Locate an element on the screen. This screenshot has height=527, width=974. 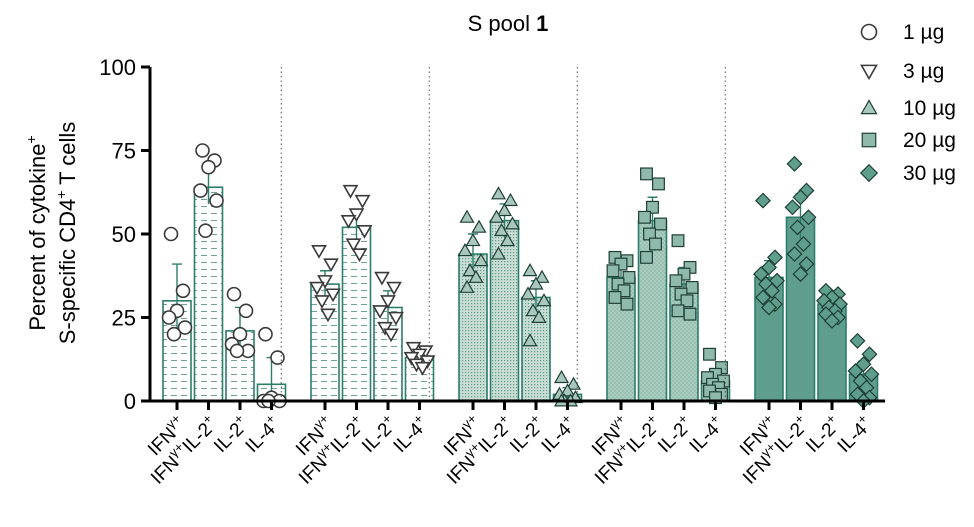
error-bar is located at coordinates (177, 300).